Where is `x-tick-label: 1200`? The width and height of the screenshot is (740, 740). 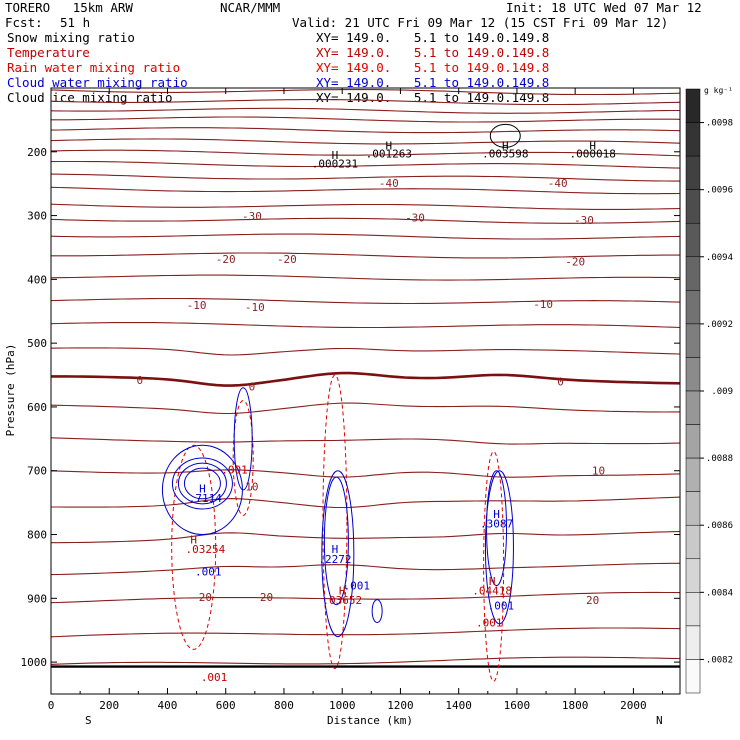 x-tick-label: 1200 is located at coordinates (400, 705).